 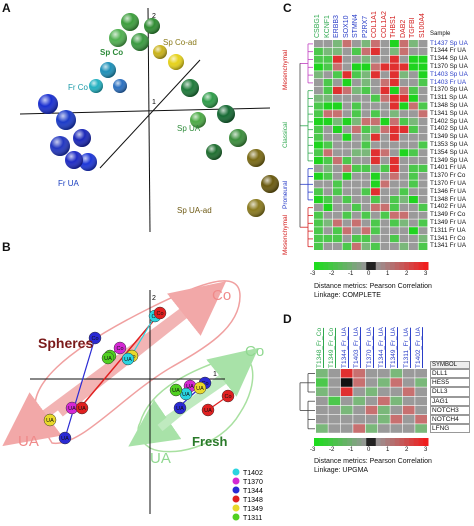 What do you see at coordinates (254, 351) in the screenshot?
I see `co-label-fresh: Co` at bounding box center [254, 351].